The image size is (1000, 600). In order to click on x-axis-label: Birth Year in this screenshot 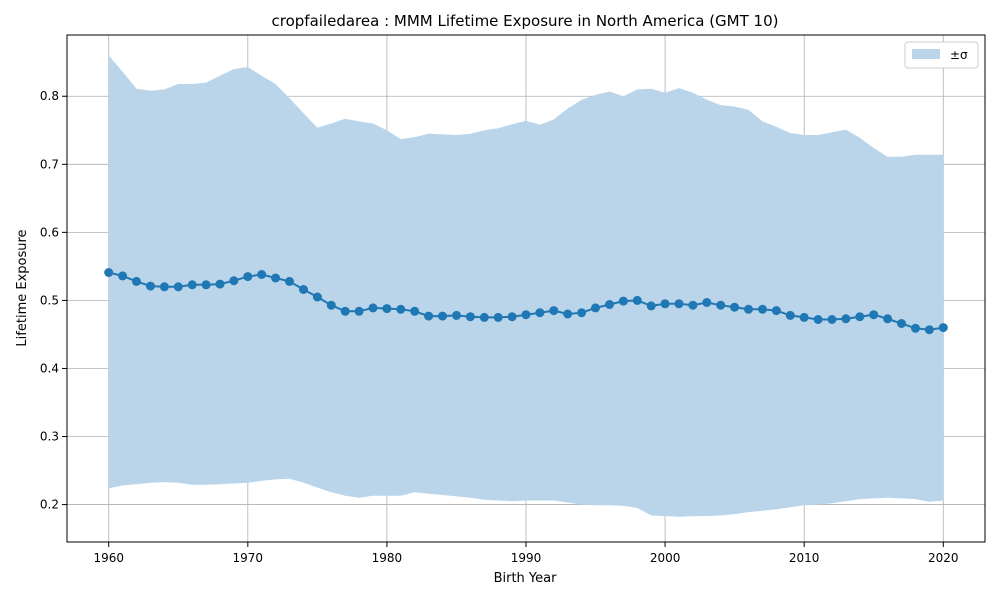, I will do `click(526, 578)`.